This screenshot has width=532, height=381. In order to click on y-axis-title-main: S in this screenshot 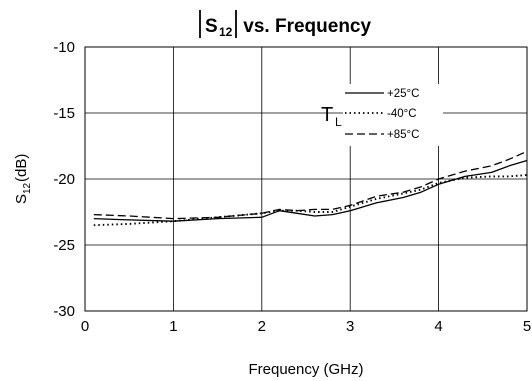, I will do `click(21, 199)`.